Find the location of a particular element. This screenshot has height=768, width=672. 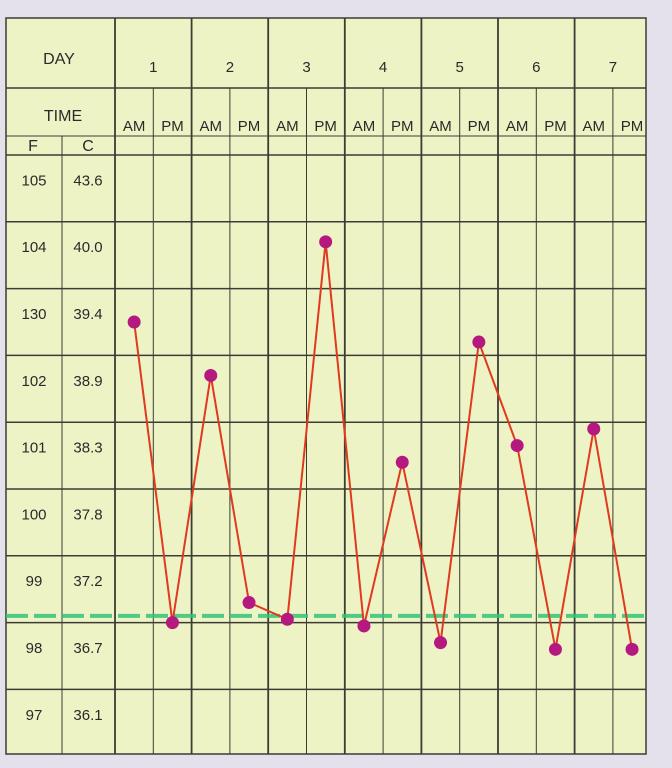

celsius-header-label: C is located at coordinates (88, 146).